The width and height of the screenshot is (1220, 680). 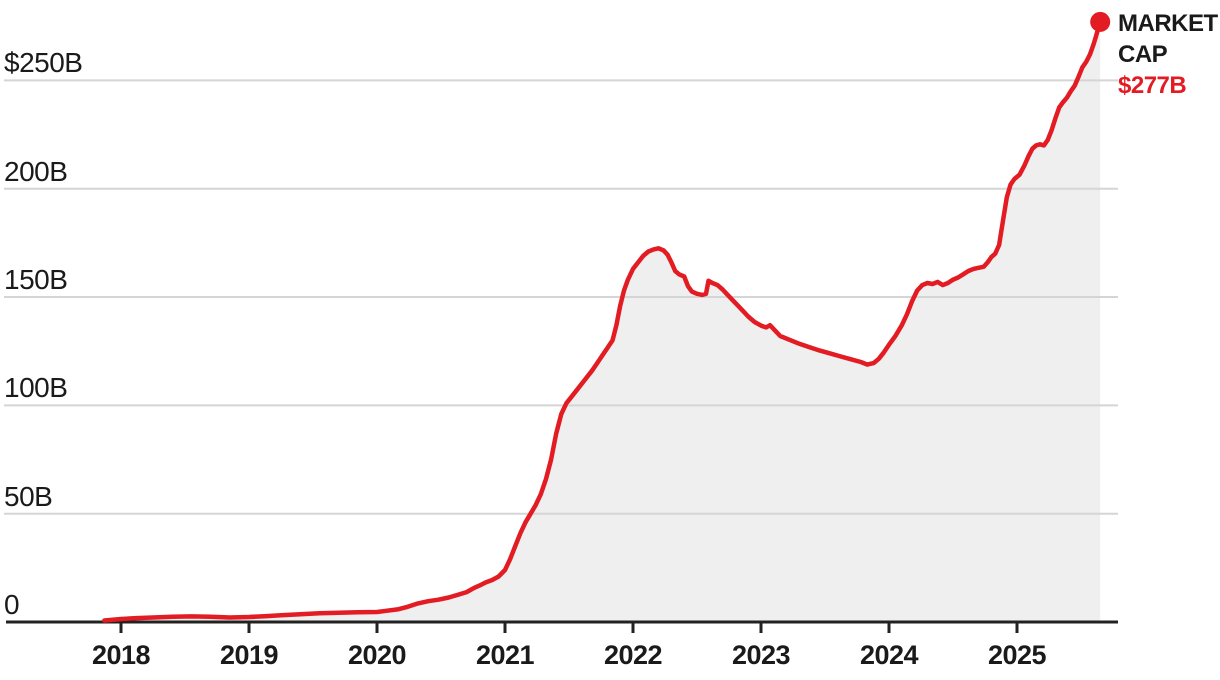 What do you see at coordinates (633, 655) in the screenshot?
I see `x-axis-label-2022: 2022` at bounding box center [633, 655].